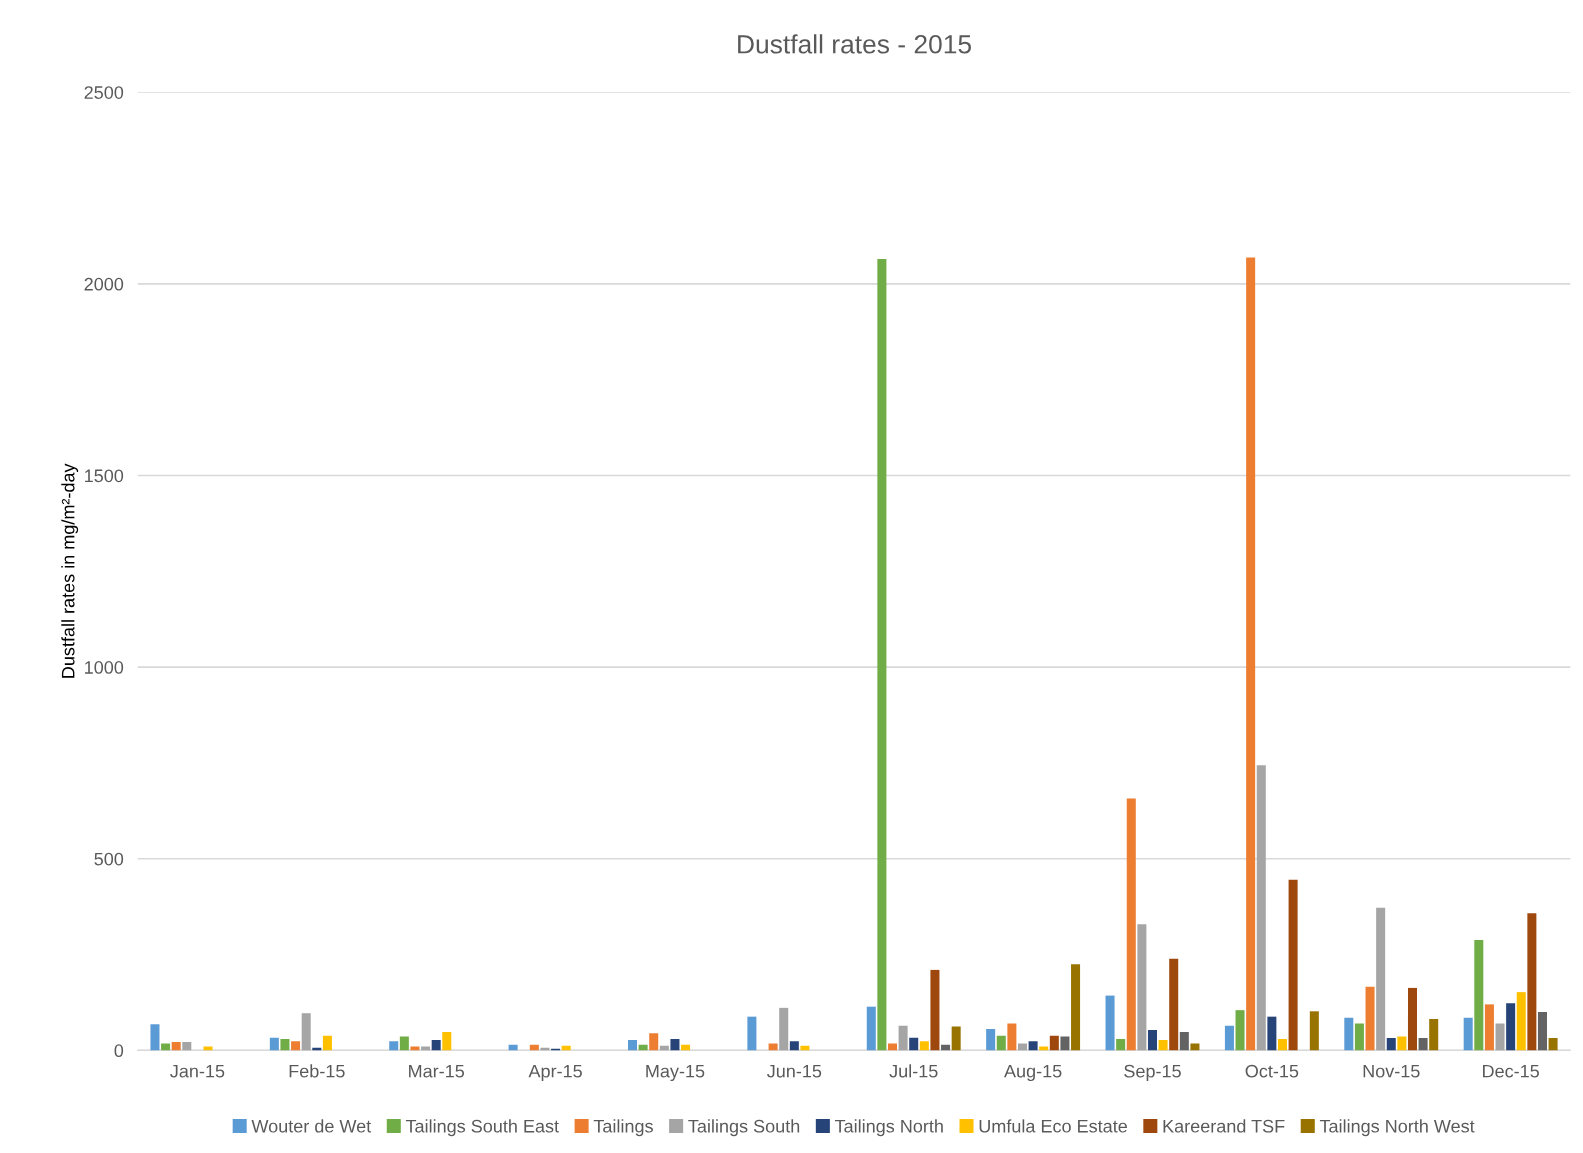 The height and width of the screenshot is (1153, 1583). I want to click on x-tick-label: Jul-15, so click(913, 1071).